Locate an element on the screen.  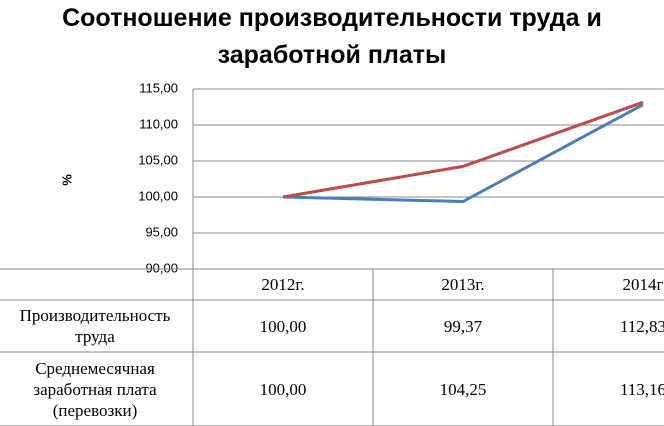
x-tick-label: 2013г. is located at coordinates (463, 284).